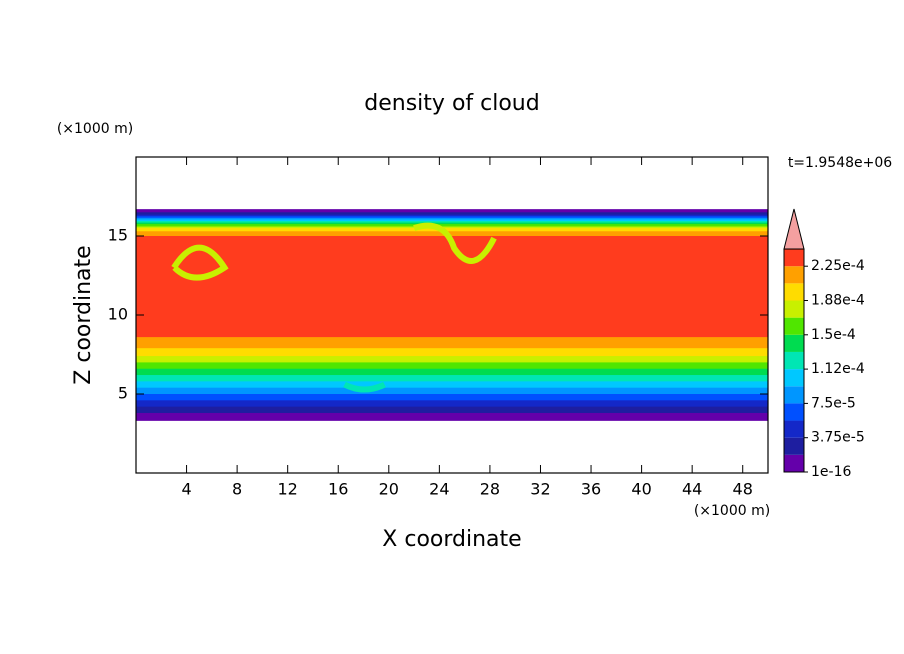  What do you see at coordinates (732, 511) in the screenshot?
I see `x-unit: (×1000 m)` at bounding box center [732, 511].